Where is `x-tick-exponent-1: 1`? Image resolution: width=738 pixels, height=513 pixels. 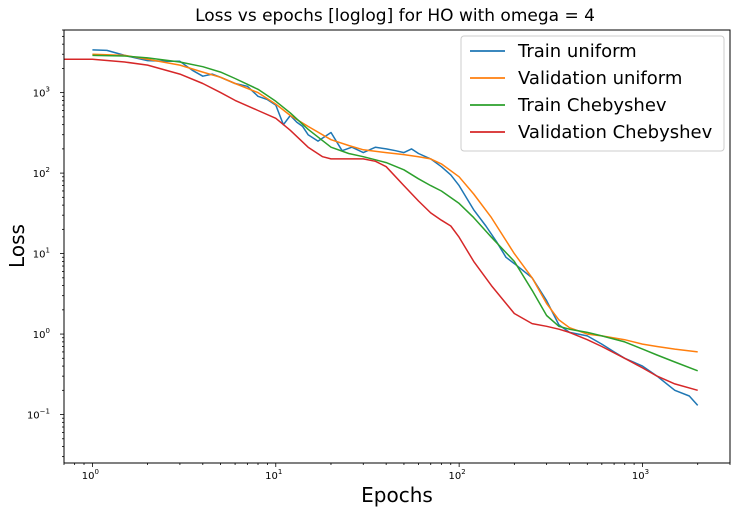 x-tick-exponent-1: 1 is located at coordinates (280, 472).